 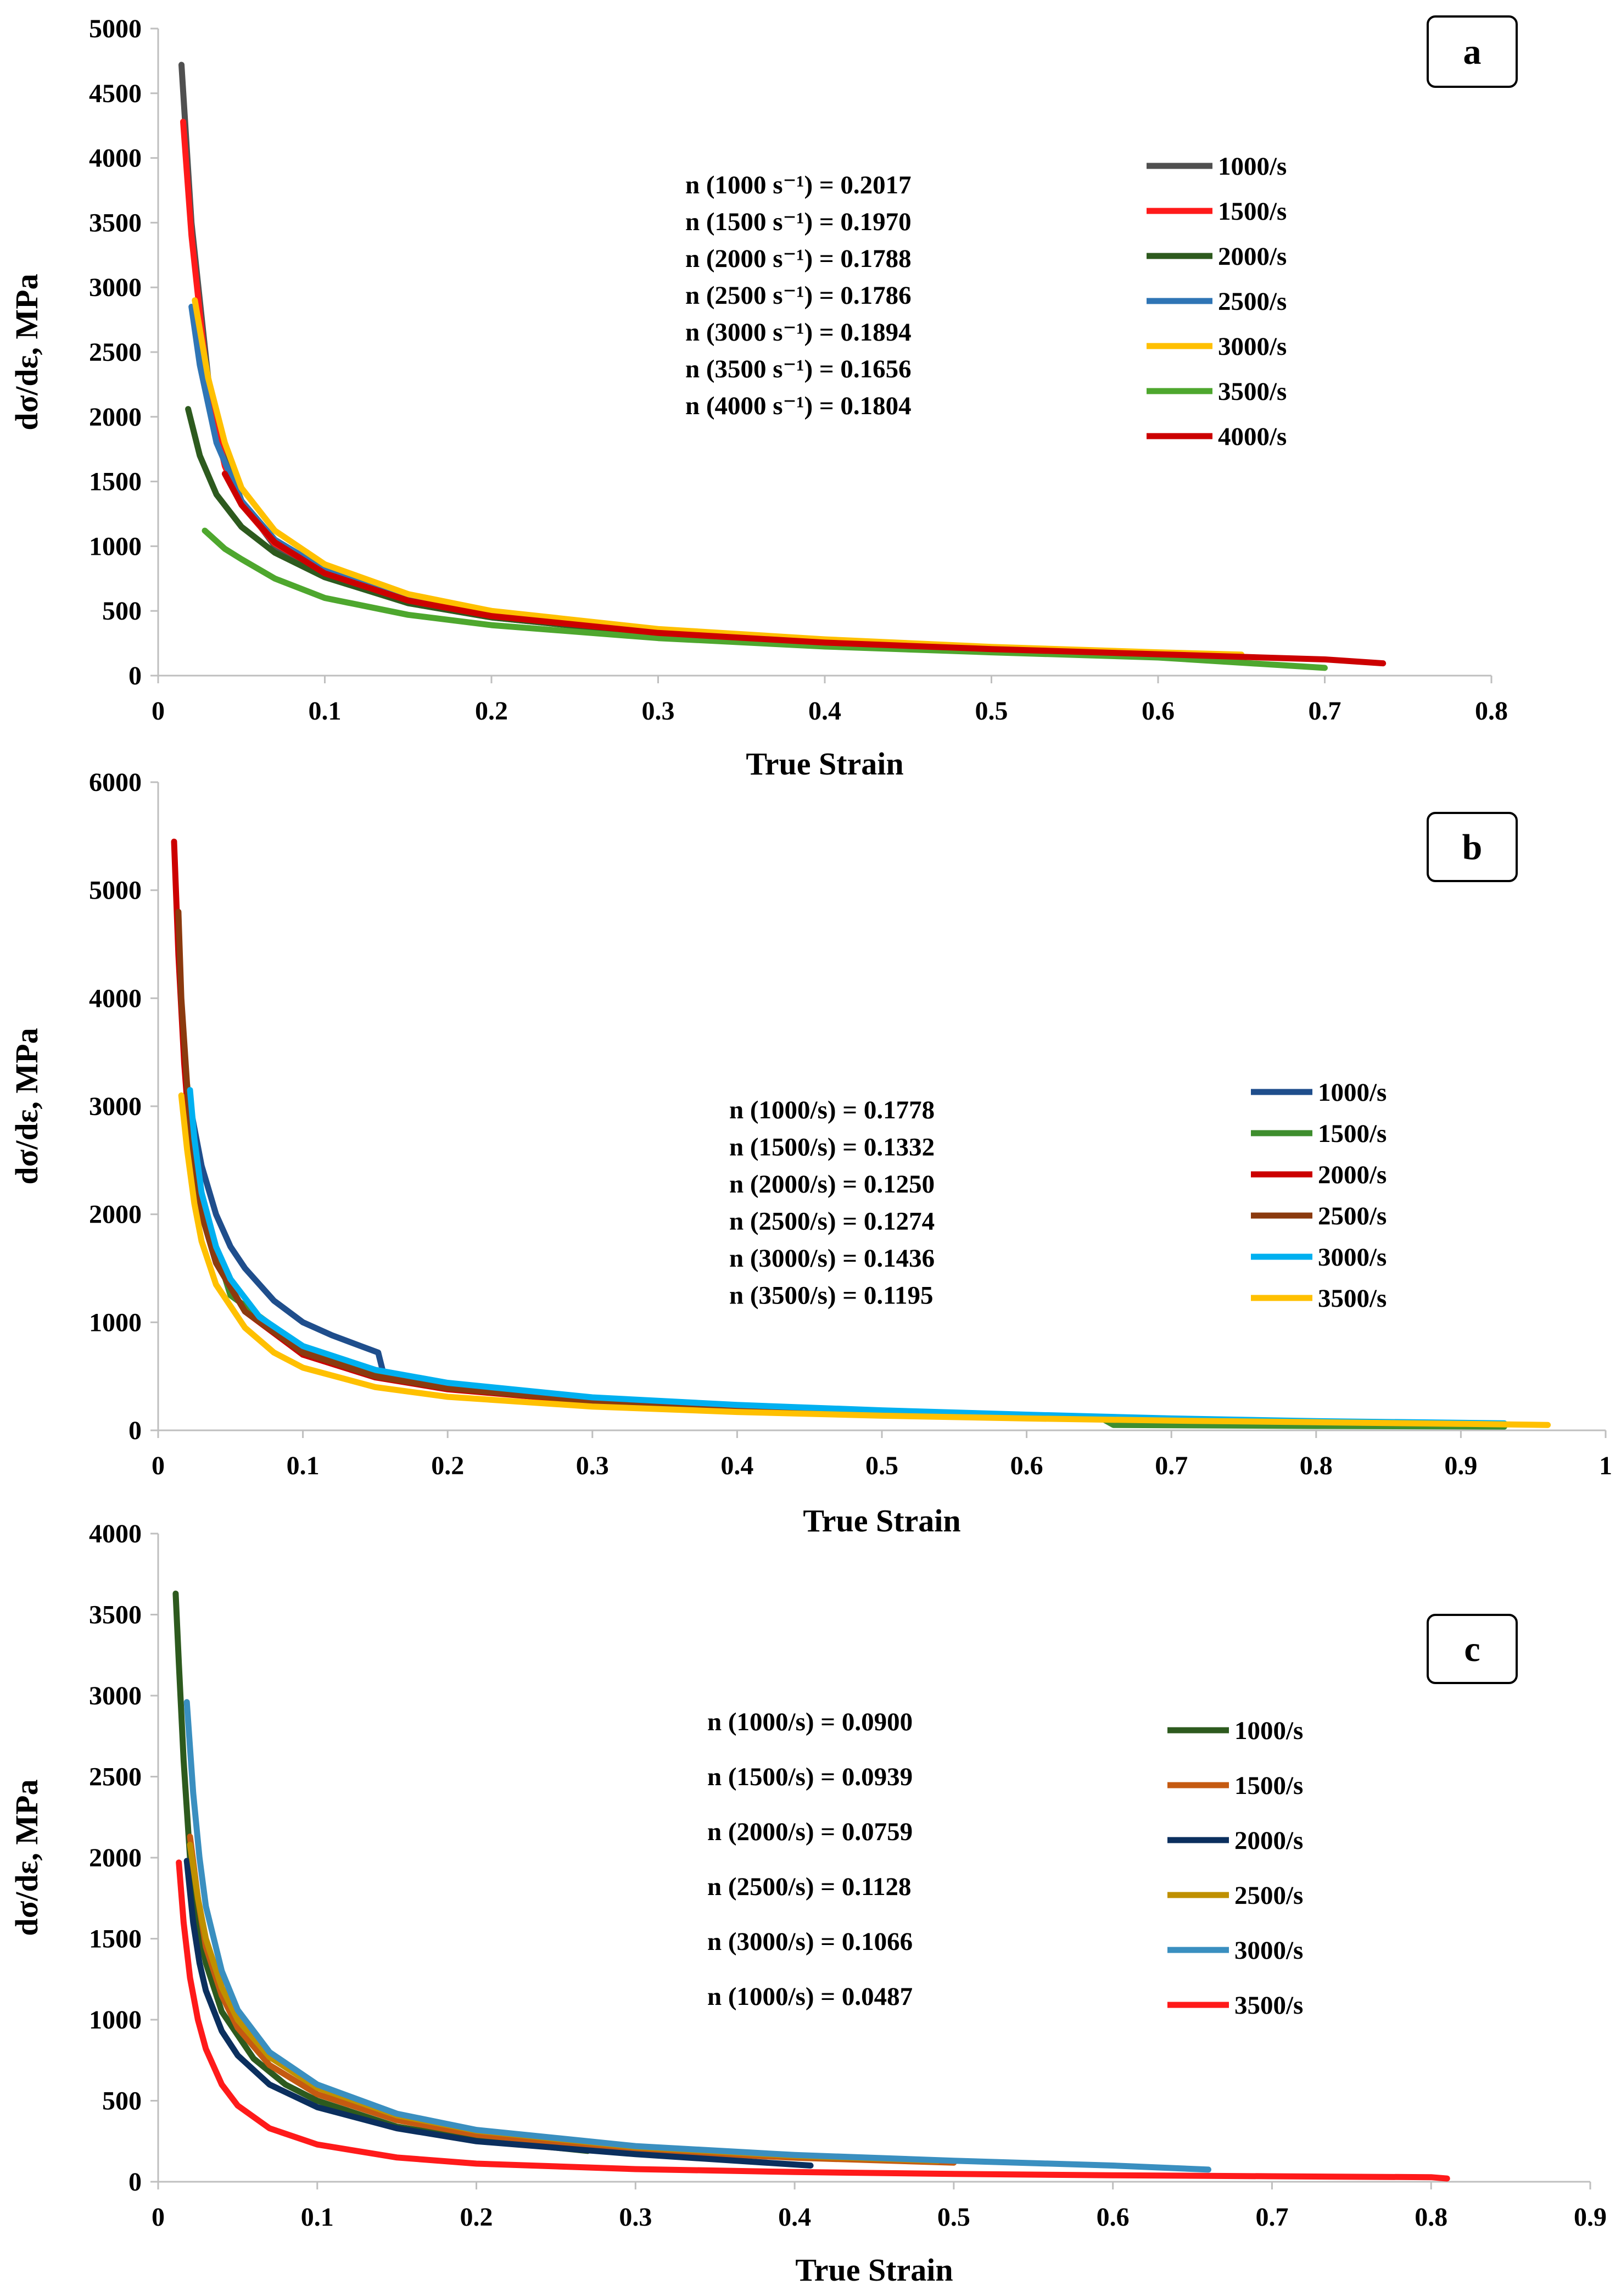 I want to click on series-line-2000-per-s, so click(x=498, y=2013).